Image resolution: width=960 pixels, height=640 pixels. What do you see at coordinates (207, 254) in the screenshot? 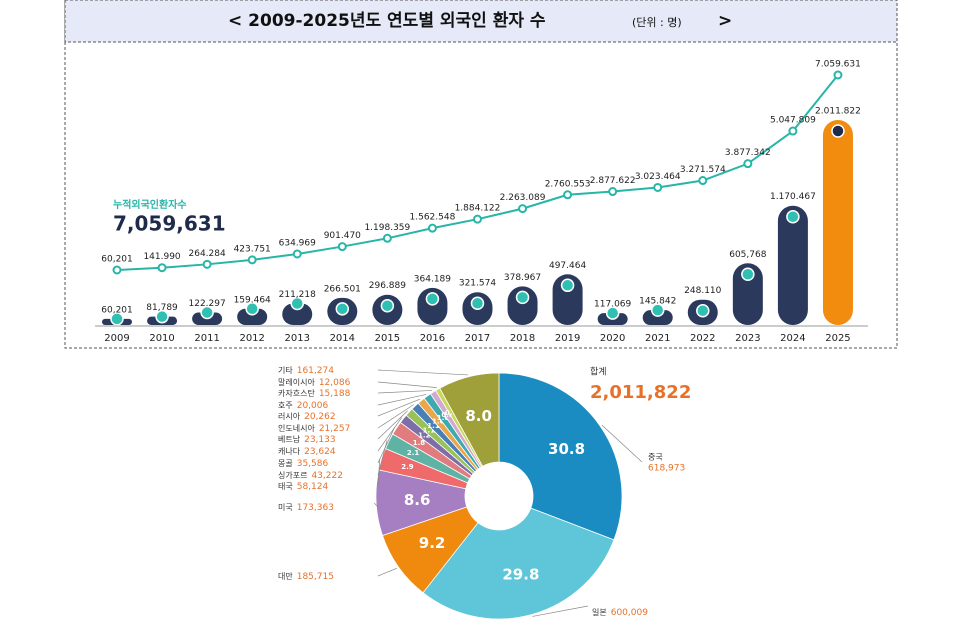
I see `line-value-label: 264.284` at bounding box center [207, 254].